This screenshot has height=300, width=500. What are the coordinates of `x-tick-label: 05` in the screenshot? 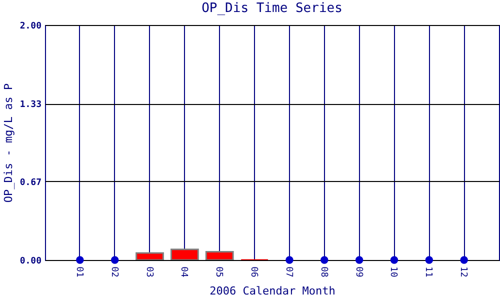 It's located at (219, 272).